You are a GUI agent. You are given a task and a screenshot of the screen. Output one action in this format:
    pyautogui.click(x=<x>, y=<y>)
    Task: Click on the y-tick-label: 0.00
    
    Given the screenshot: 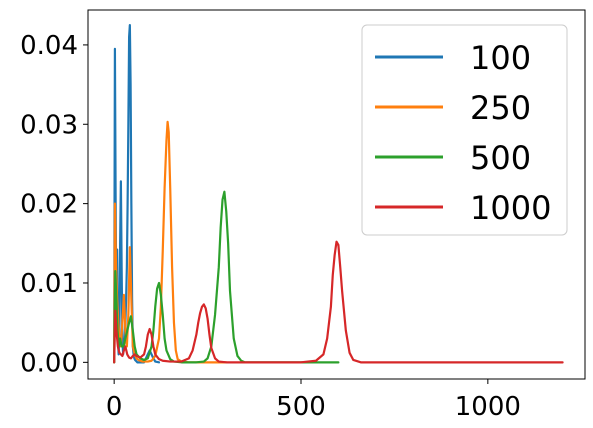 What is the action you would take?
    pyautogui.click(x=49, y=363)
    